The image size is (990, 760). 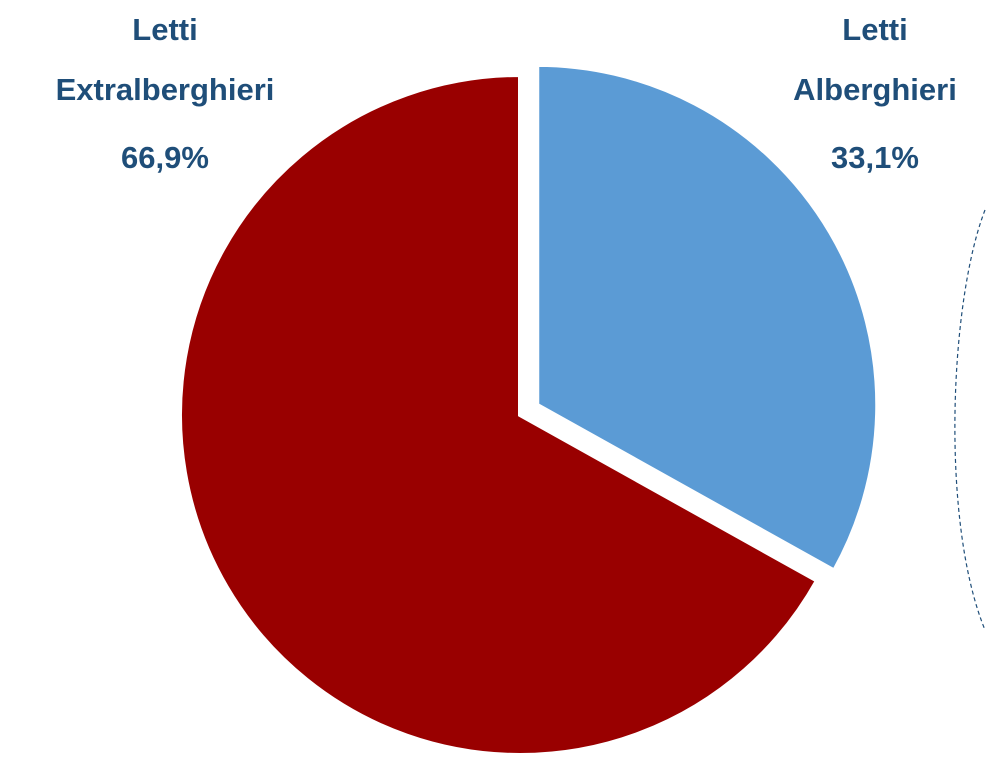 What do you see at coordinates (165, 59) in the screenshot?
I see `slice-label: Letti Extralberghieri` at bounding box center [165, 59].